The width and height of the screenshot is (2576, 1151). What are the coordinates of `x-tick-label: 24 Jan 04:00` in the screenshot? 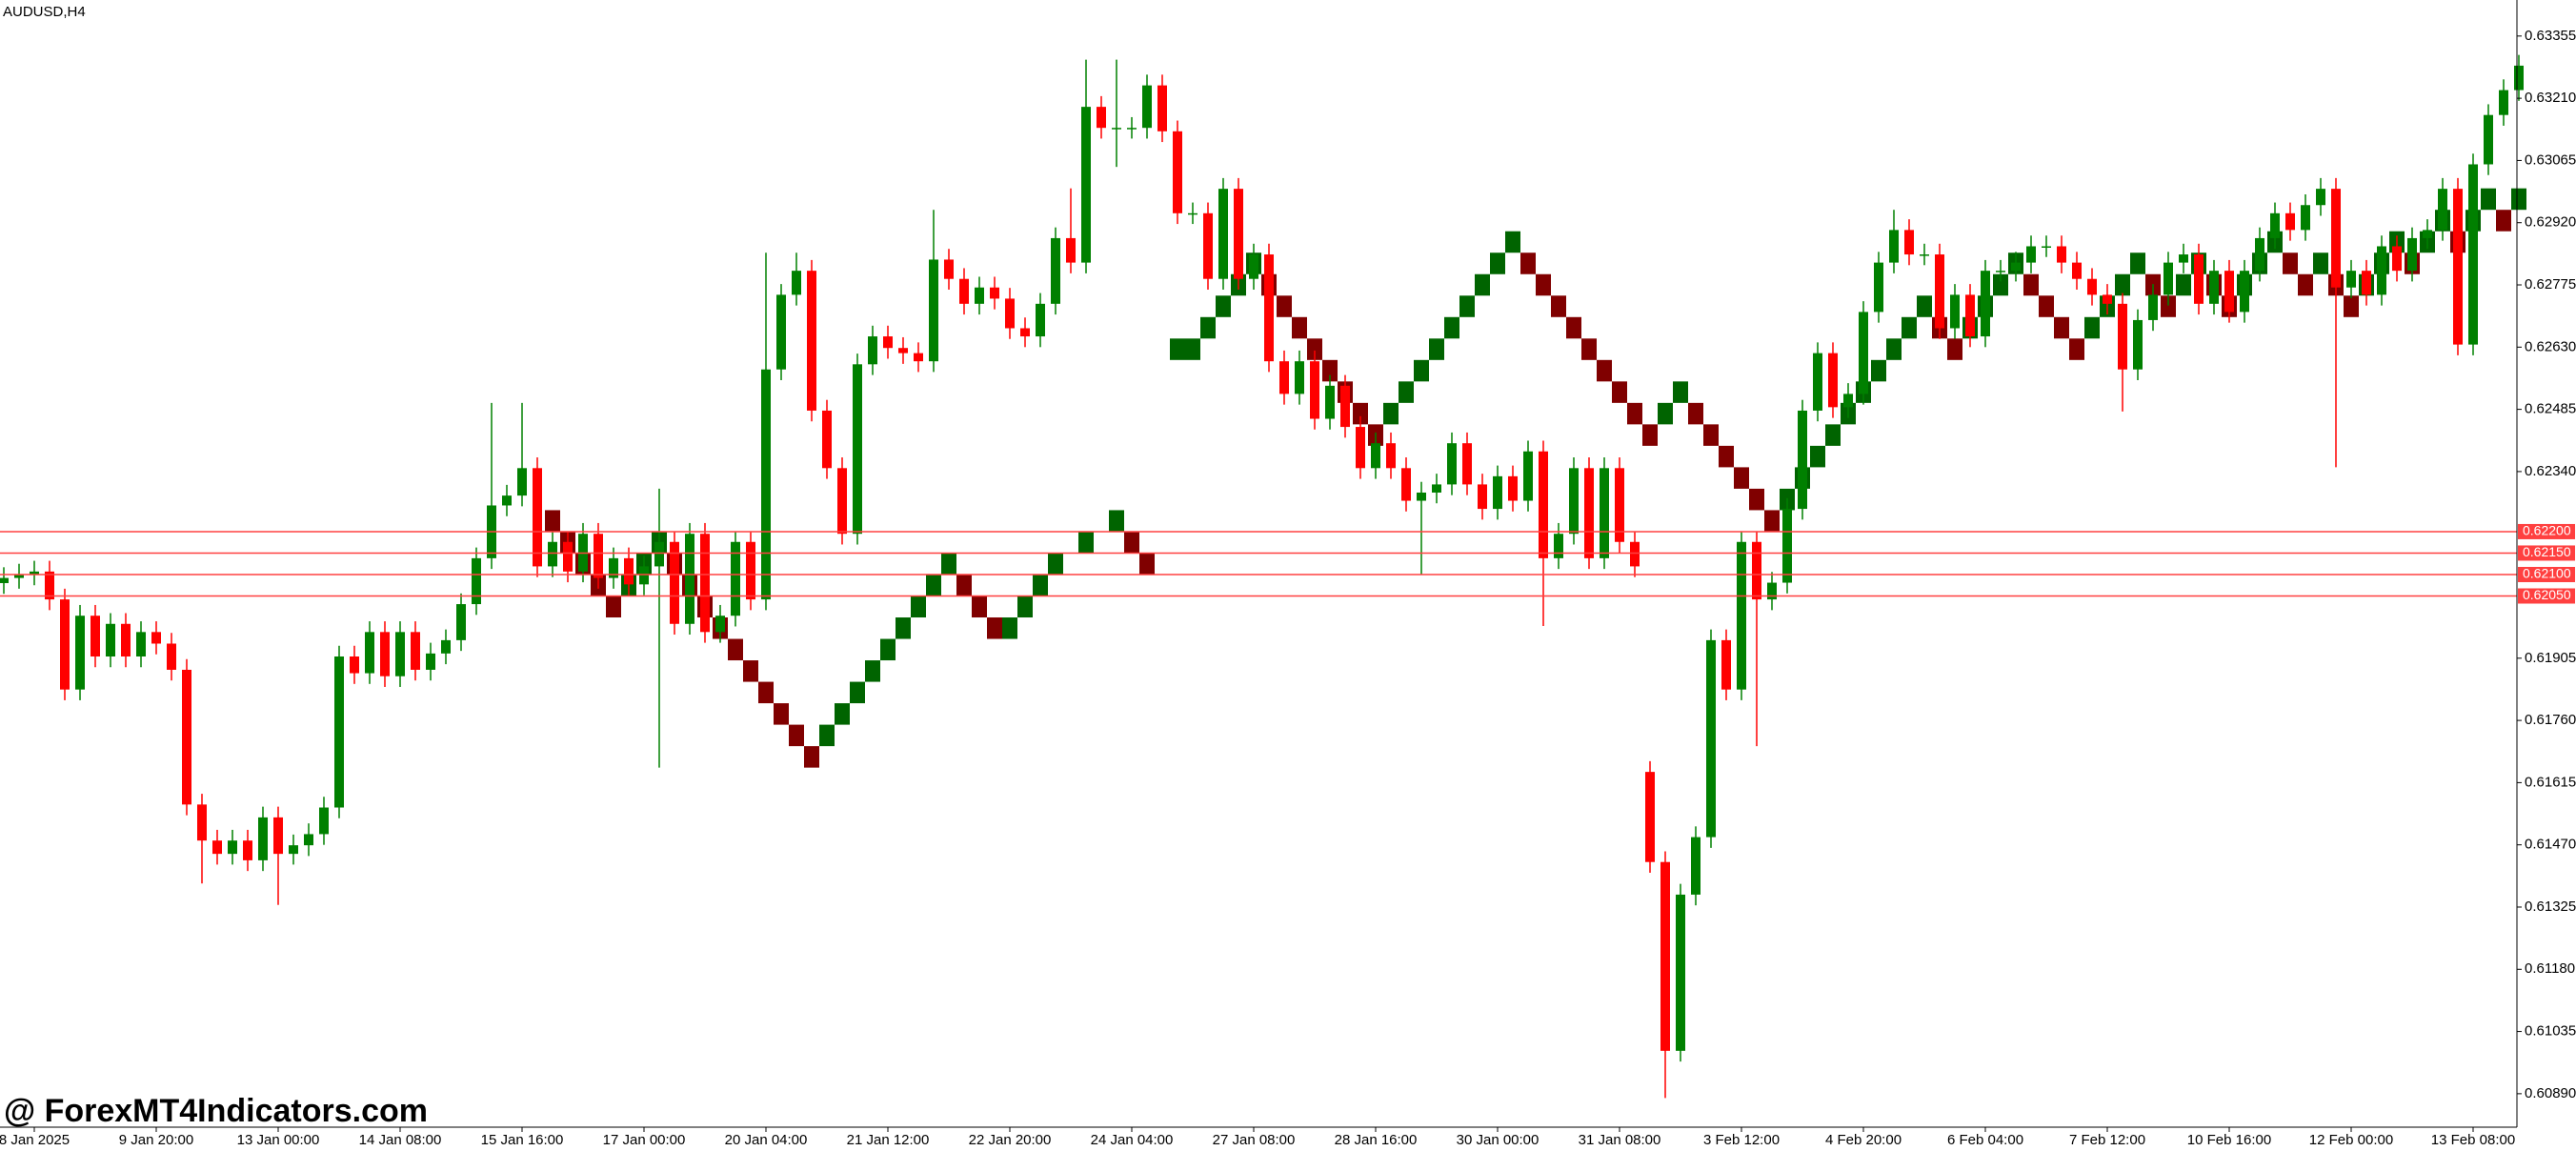 It's located at (1132, 1140).